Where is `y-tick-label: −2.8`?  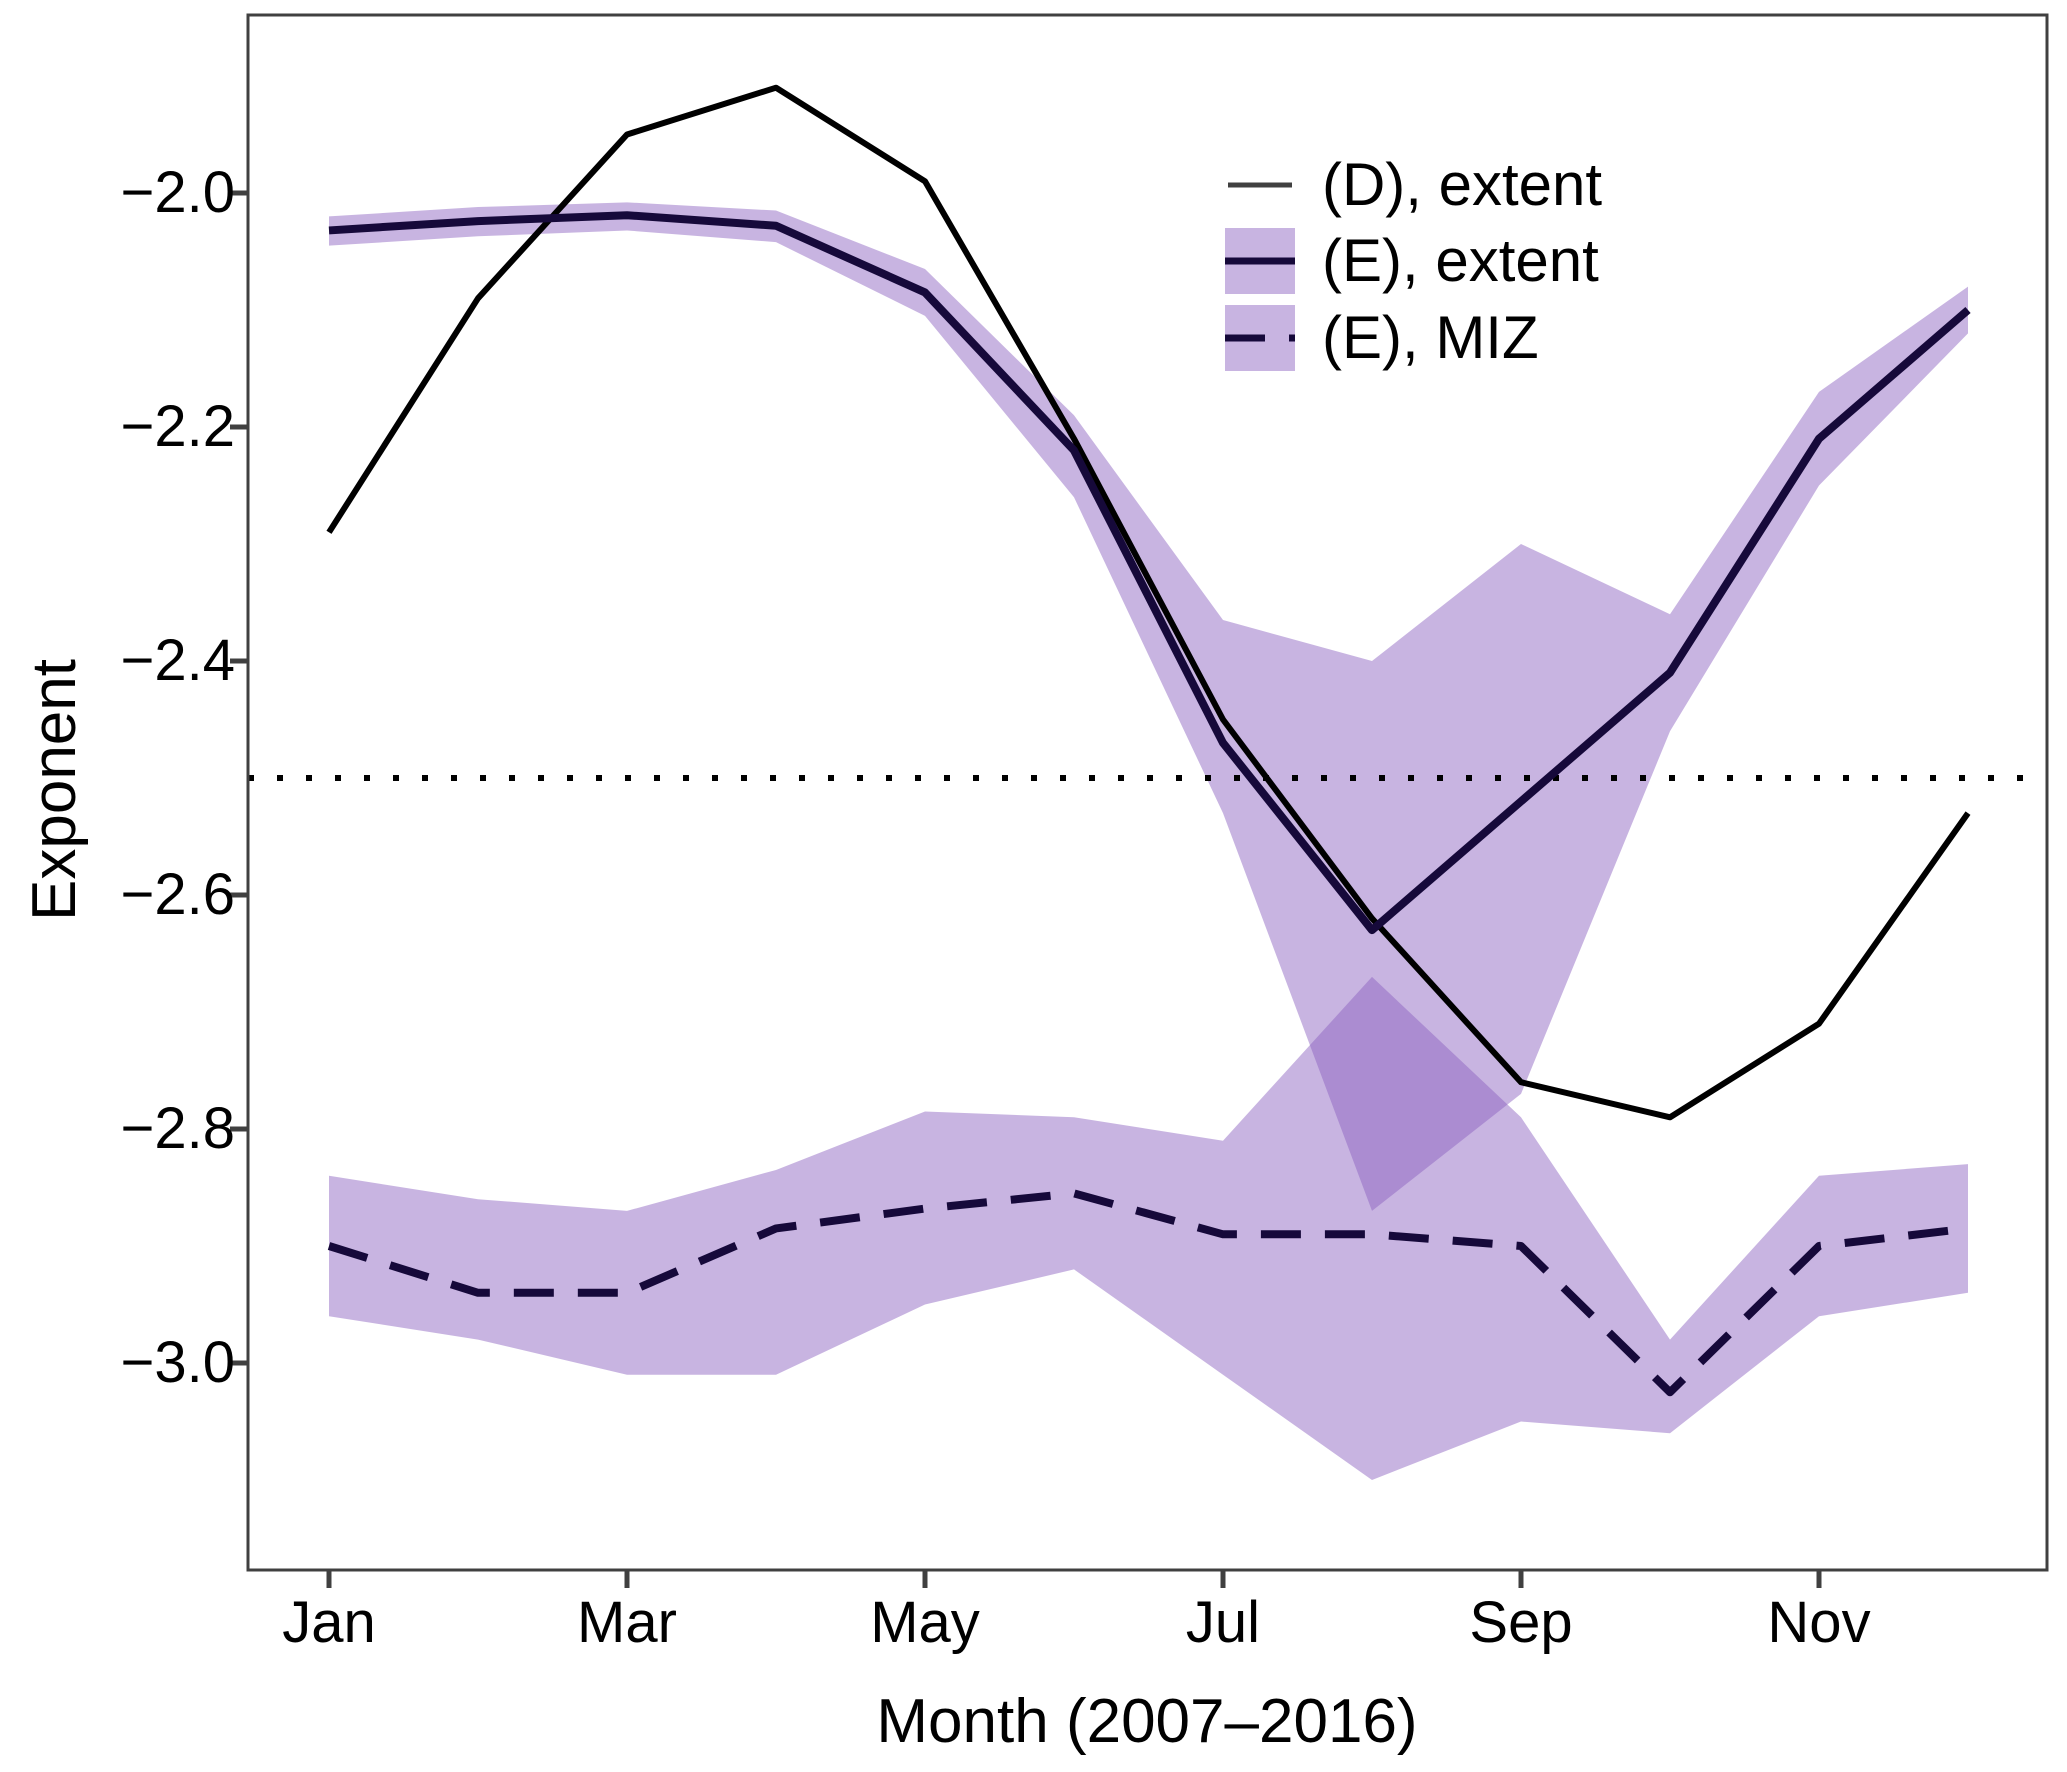 y-tick-label: −2.8 is located at coordinates (178, 1128).